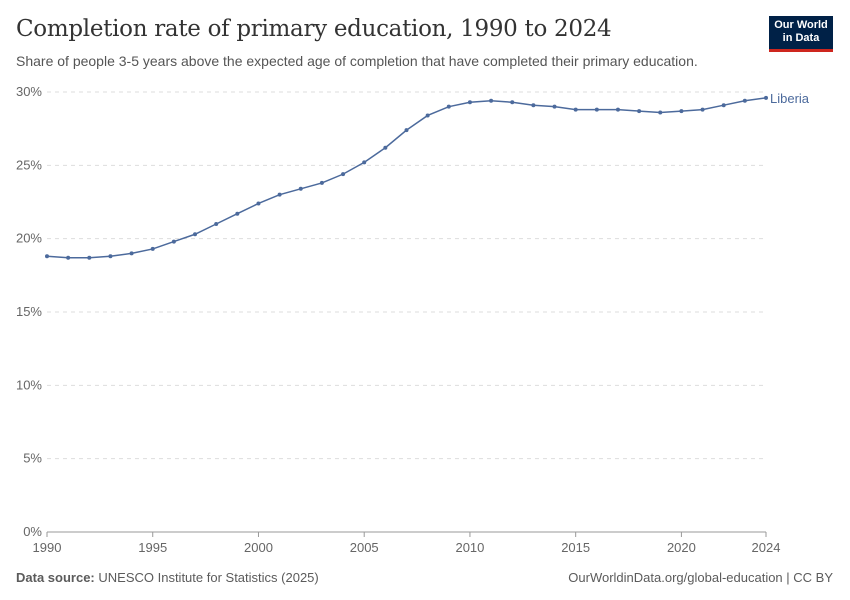 This screenshot has height=600, width=850. I want to click on y-tick-label: 0%, so click(32, 531).